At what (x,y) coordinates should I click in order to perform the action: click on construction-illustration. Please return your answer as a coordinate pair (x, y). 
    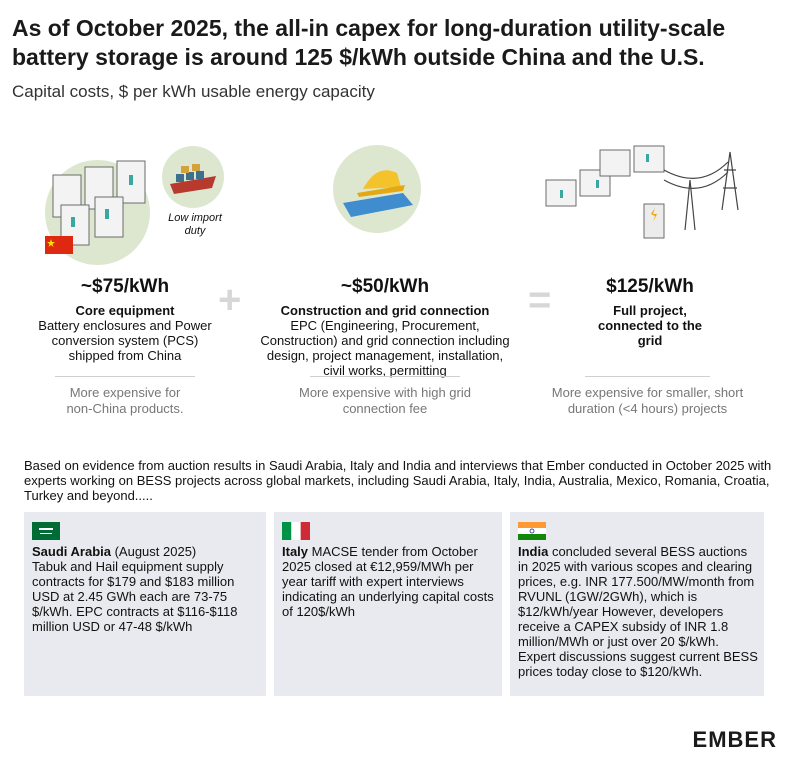
    Looking at the image, I should click on (378, 190).